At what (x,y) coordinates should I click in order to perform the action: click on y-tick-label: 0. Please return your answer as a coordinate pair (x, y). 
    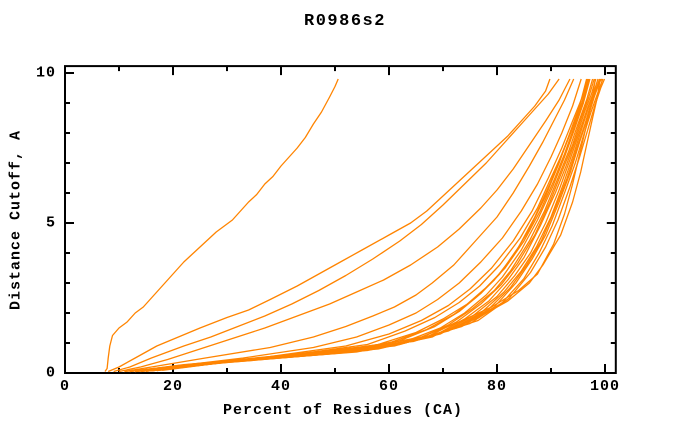
    Looking at the image, I should click on (50, 373).